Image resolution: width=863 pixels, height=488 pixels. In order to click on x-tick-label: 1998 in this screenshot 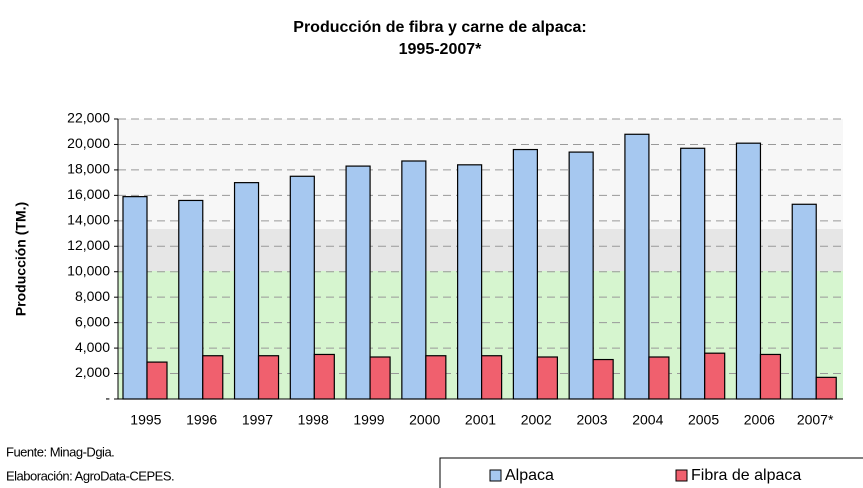, I will do `click(313, 420)`.